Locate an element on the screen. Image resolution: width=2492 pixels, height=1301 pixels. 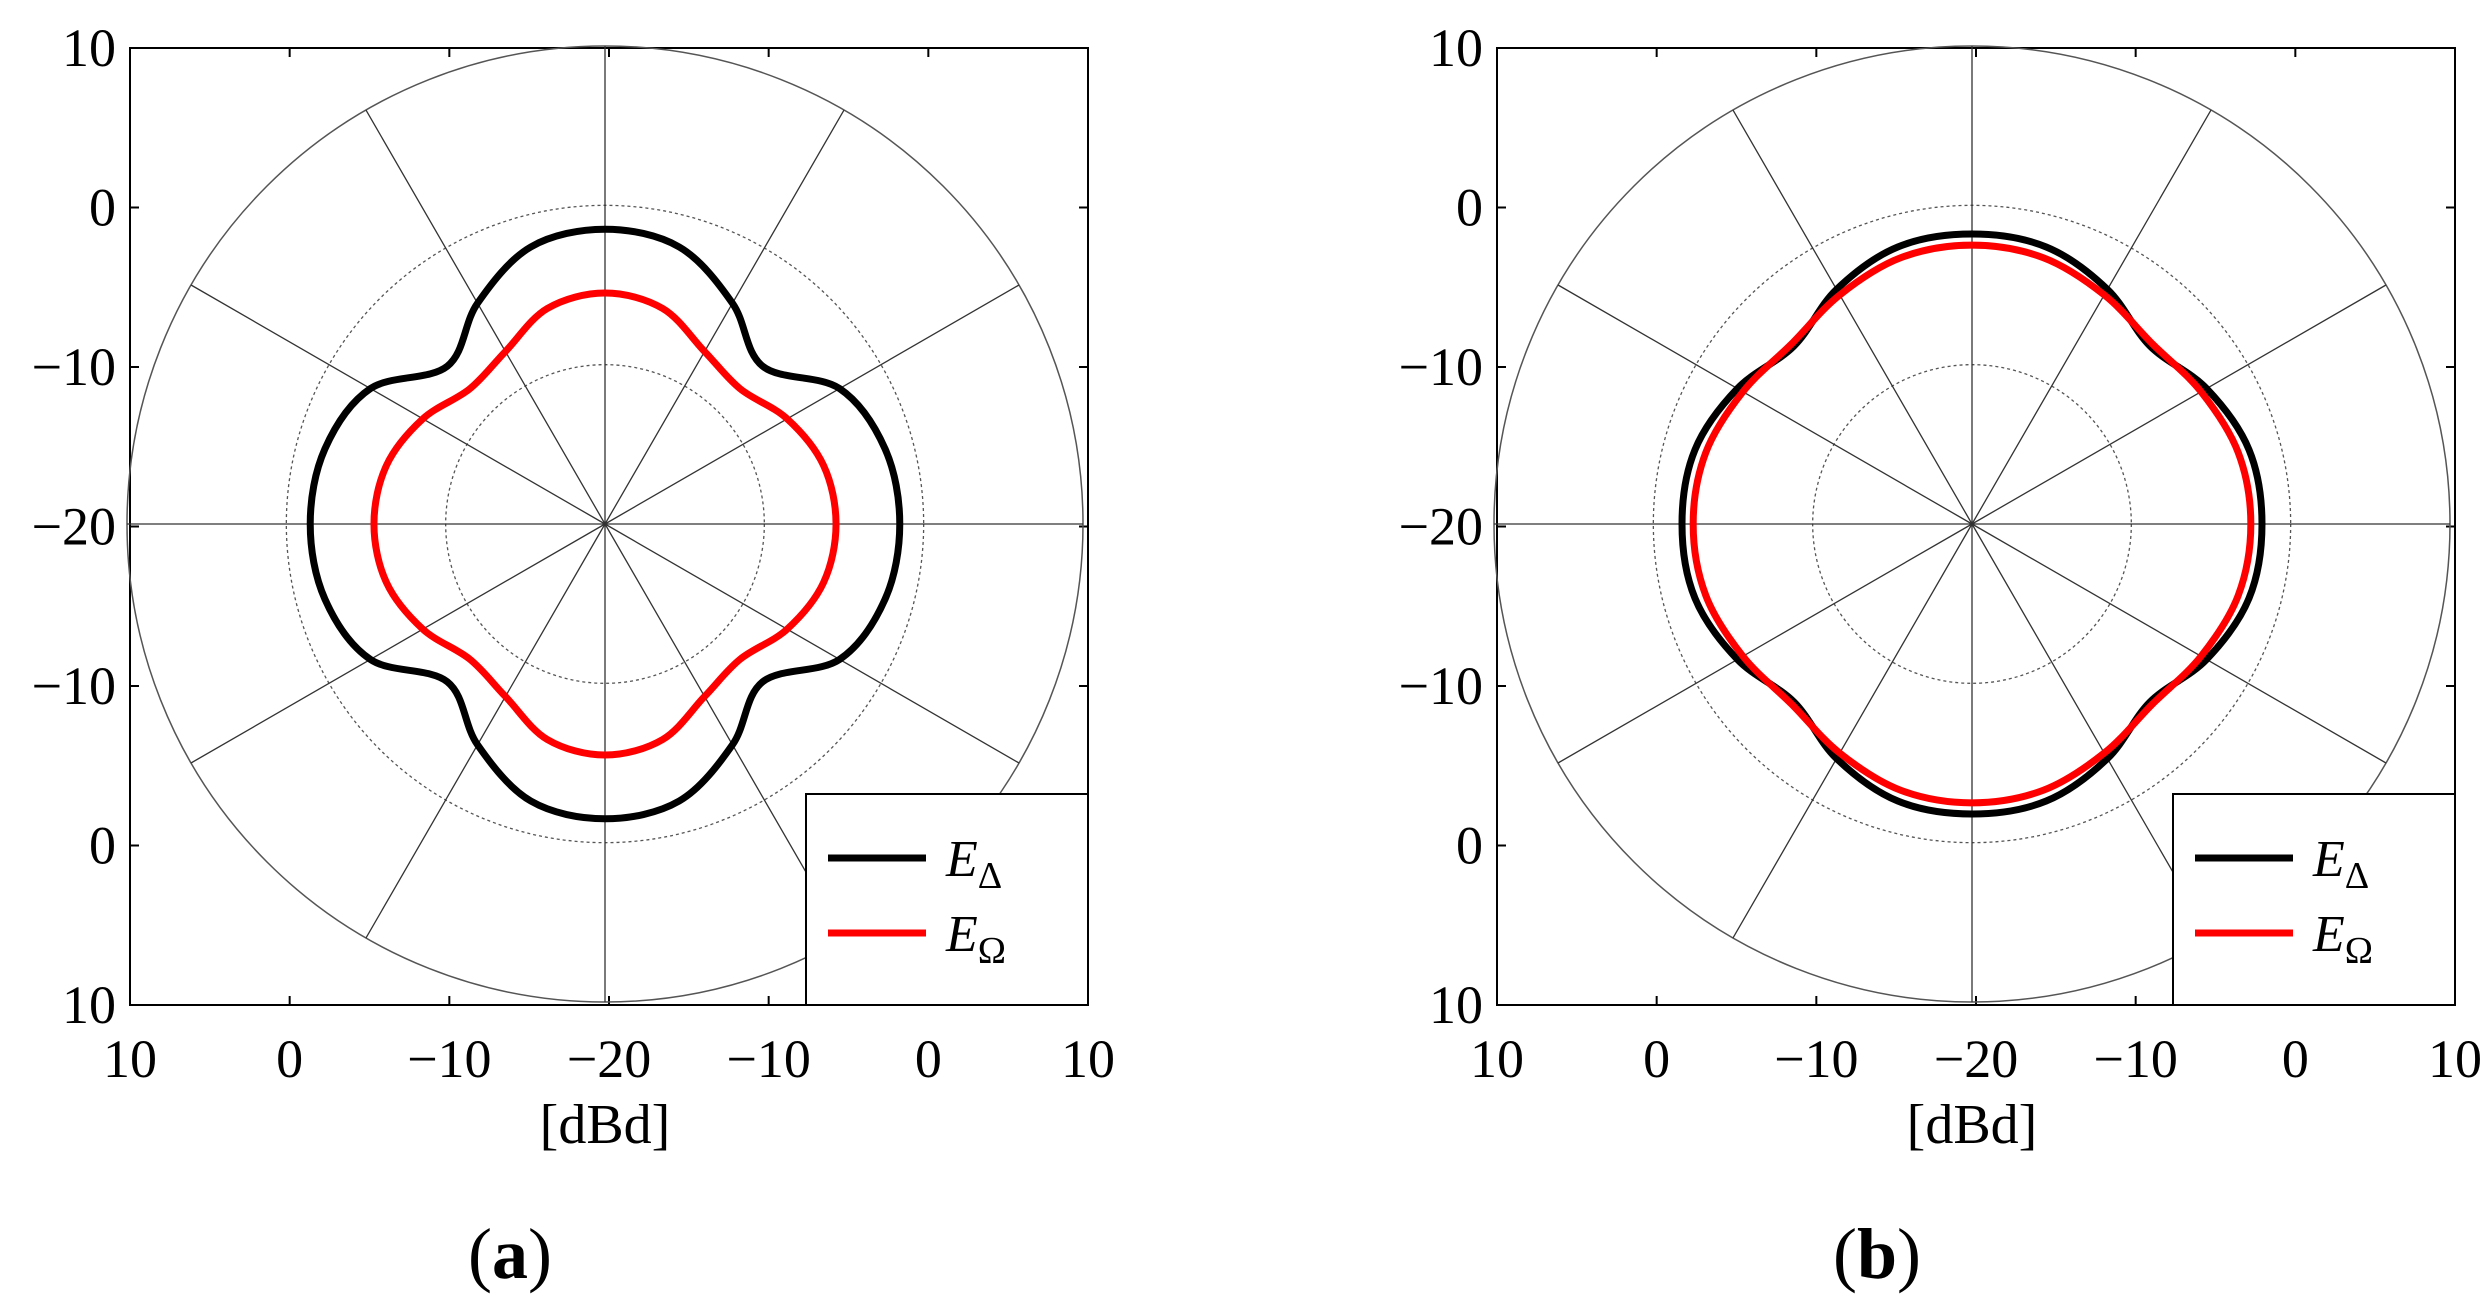
panel-label: (a) is located at coordinates (510, 1254).